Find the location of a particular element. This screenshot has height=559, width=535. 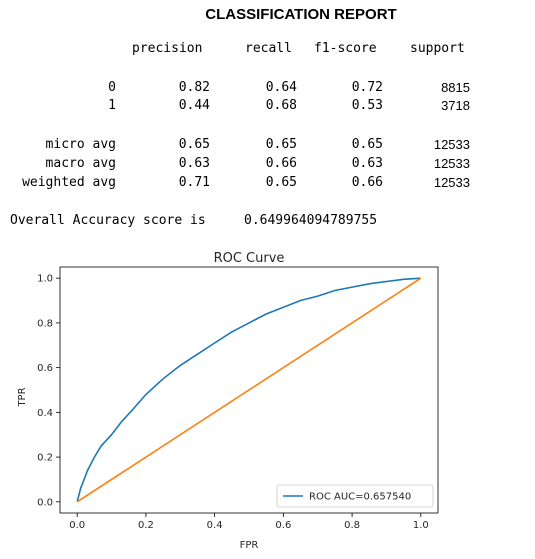

y-tick-label: 0.6 is located at coordinates (45, 368).